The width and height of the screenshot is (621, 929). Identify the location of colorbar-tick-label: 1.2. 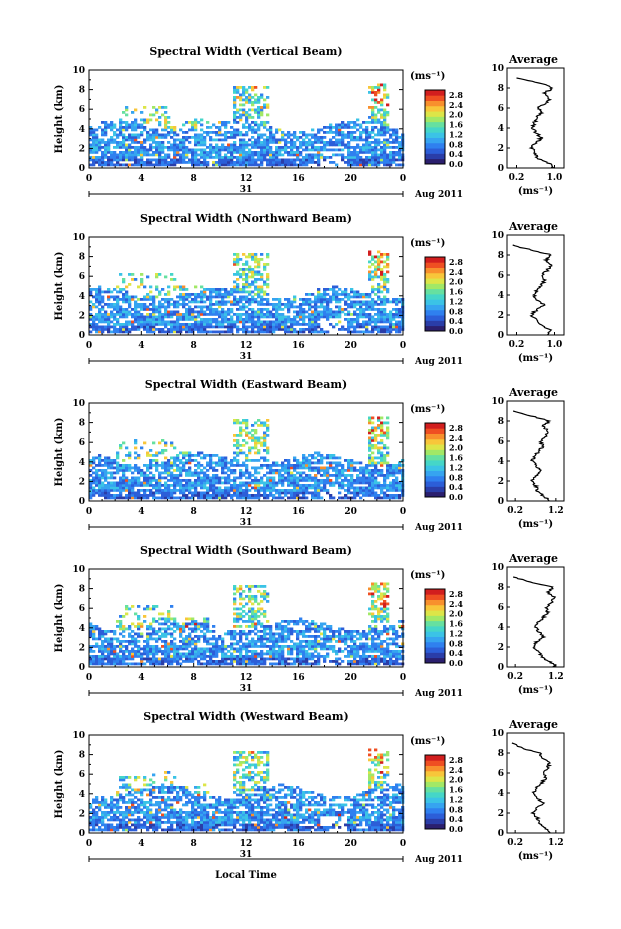
(456, 467).